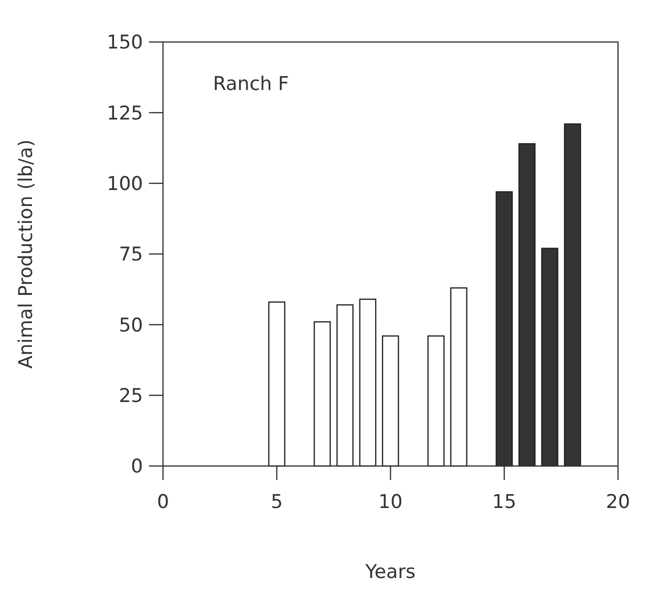  Describe the element at coordinates (130, 325) in the screenshot. I see `y-tick-label: 50` at that location.